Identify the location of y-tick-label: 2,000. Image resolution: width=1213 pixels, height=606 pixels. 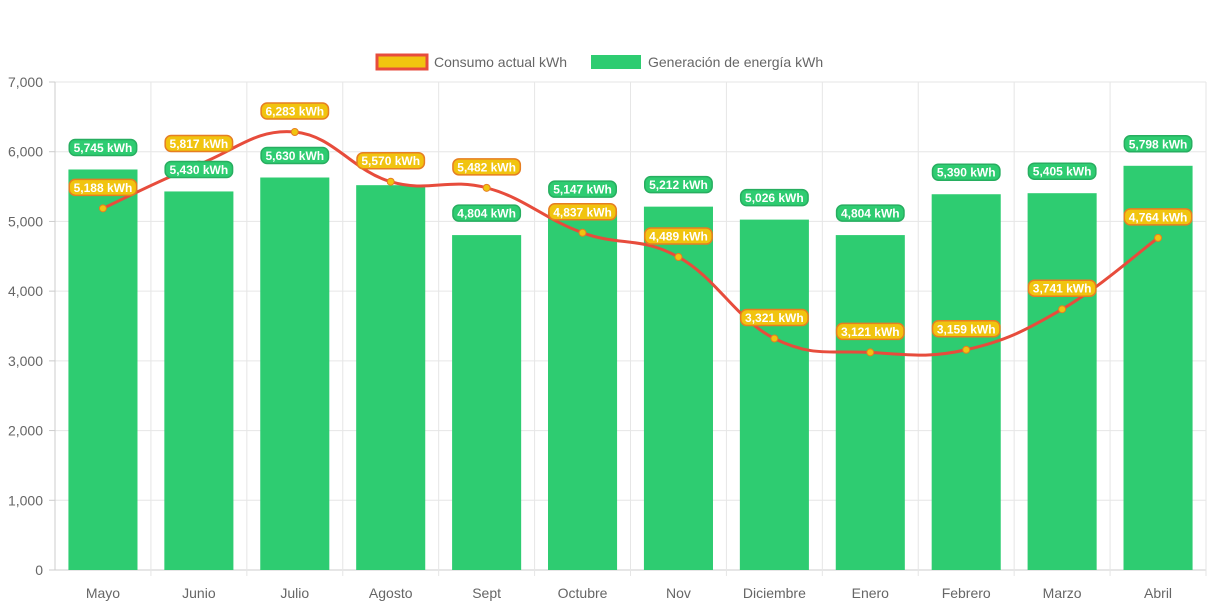
(25, 431).